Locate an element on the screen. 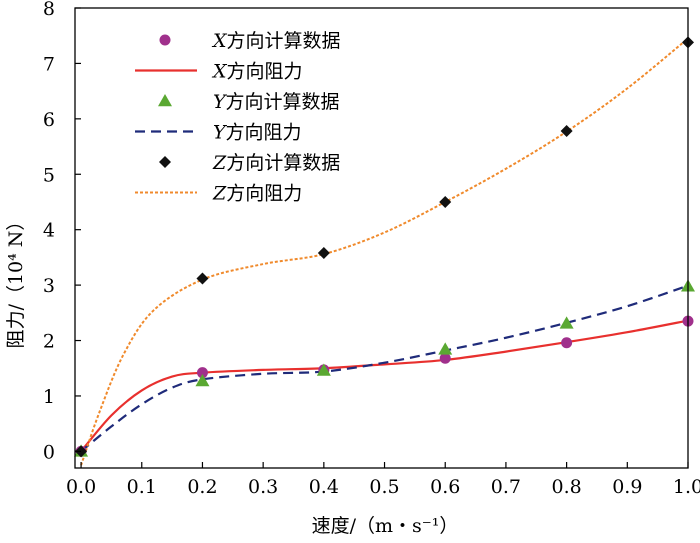 Image resolution: width=700 pixels, height=543 pixels. legend-label-z_calc: Z方向计算数据 is located at coordinates (276, 163).